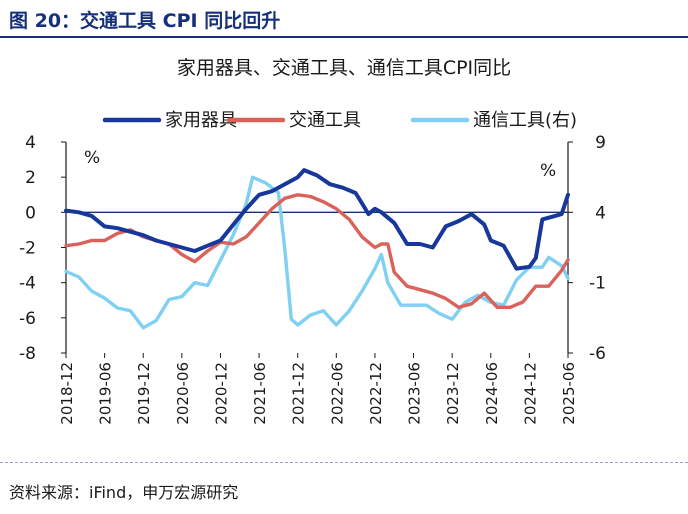  What do you see at coordinates (30, 213) in the screenshot?
I see `left-tick-label: 0` at bounding box center [30, 213].